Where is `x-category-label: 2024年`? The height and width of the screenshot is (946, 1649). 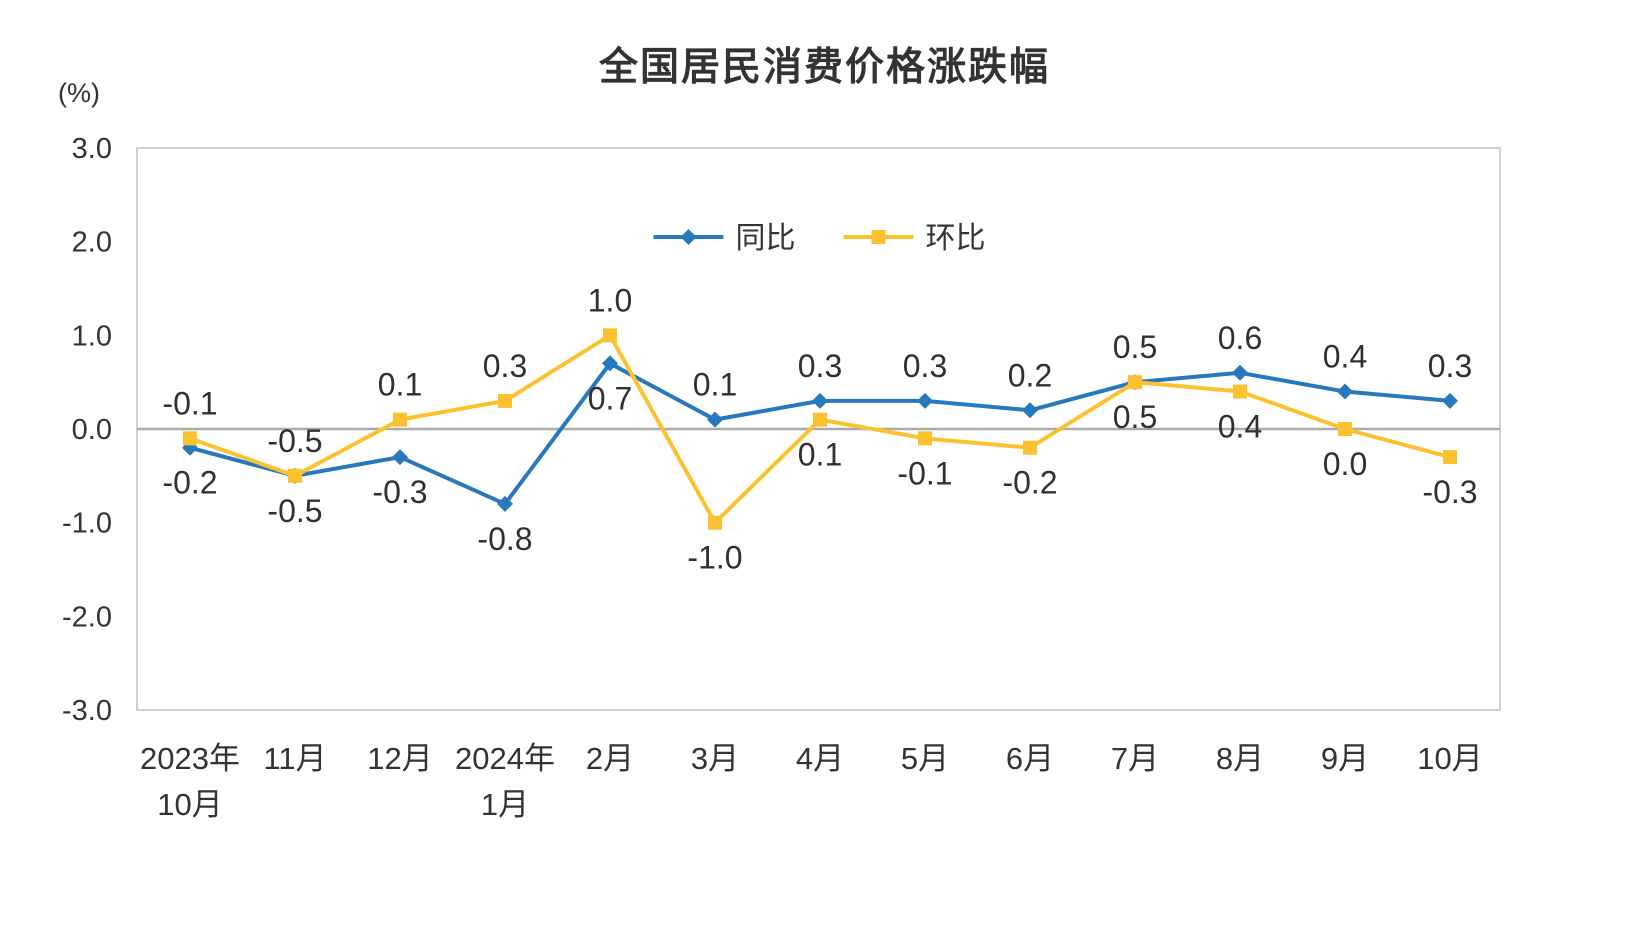
x-category-label: 2024年 is located at coordinates (505, 758).